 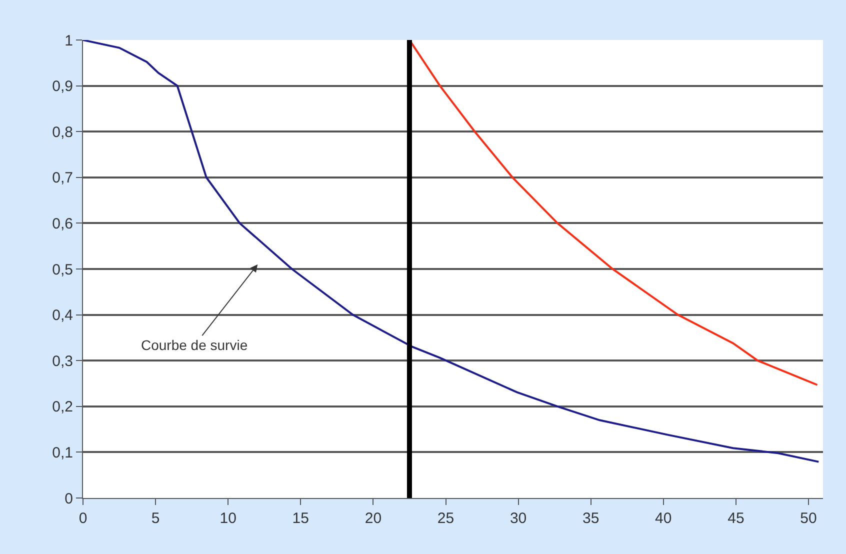 I want to click on y-tick-label: 0,8, so click(x=62, y=132).